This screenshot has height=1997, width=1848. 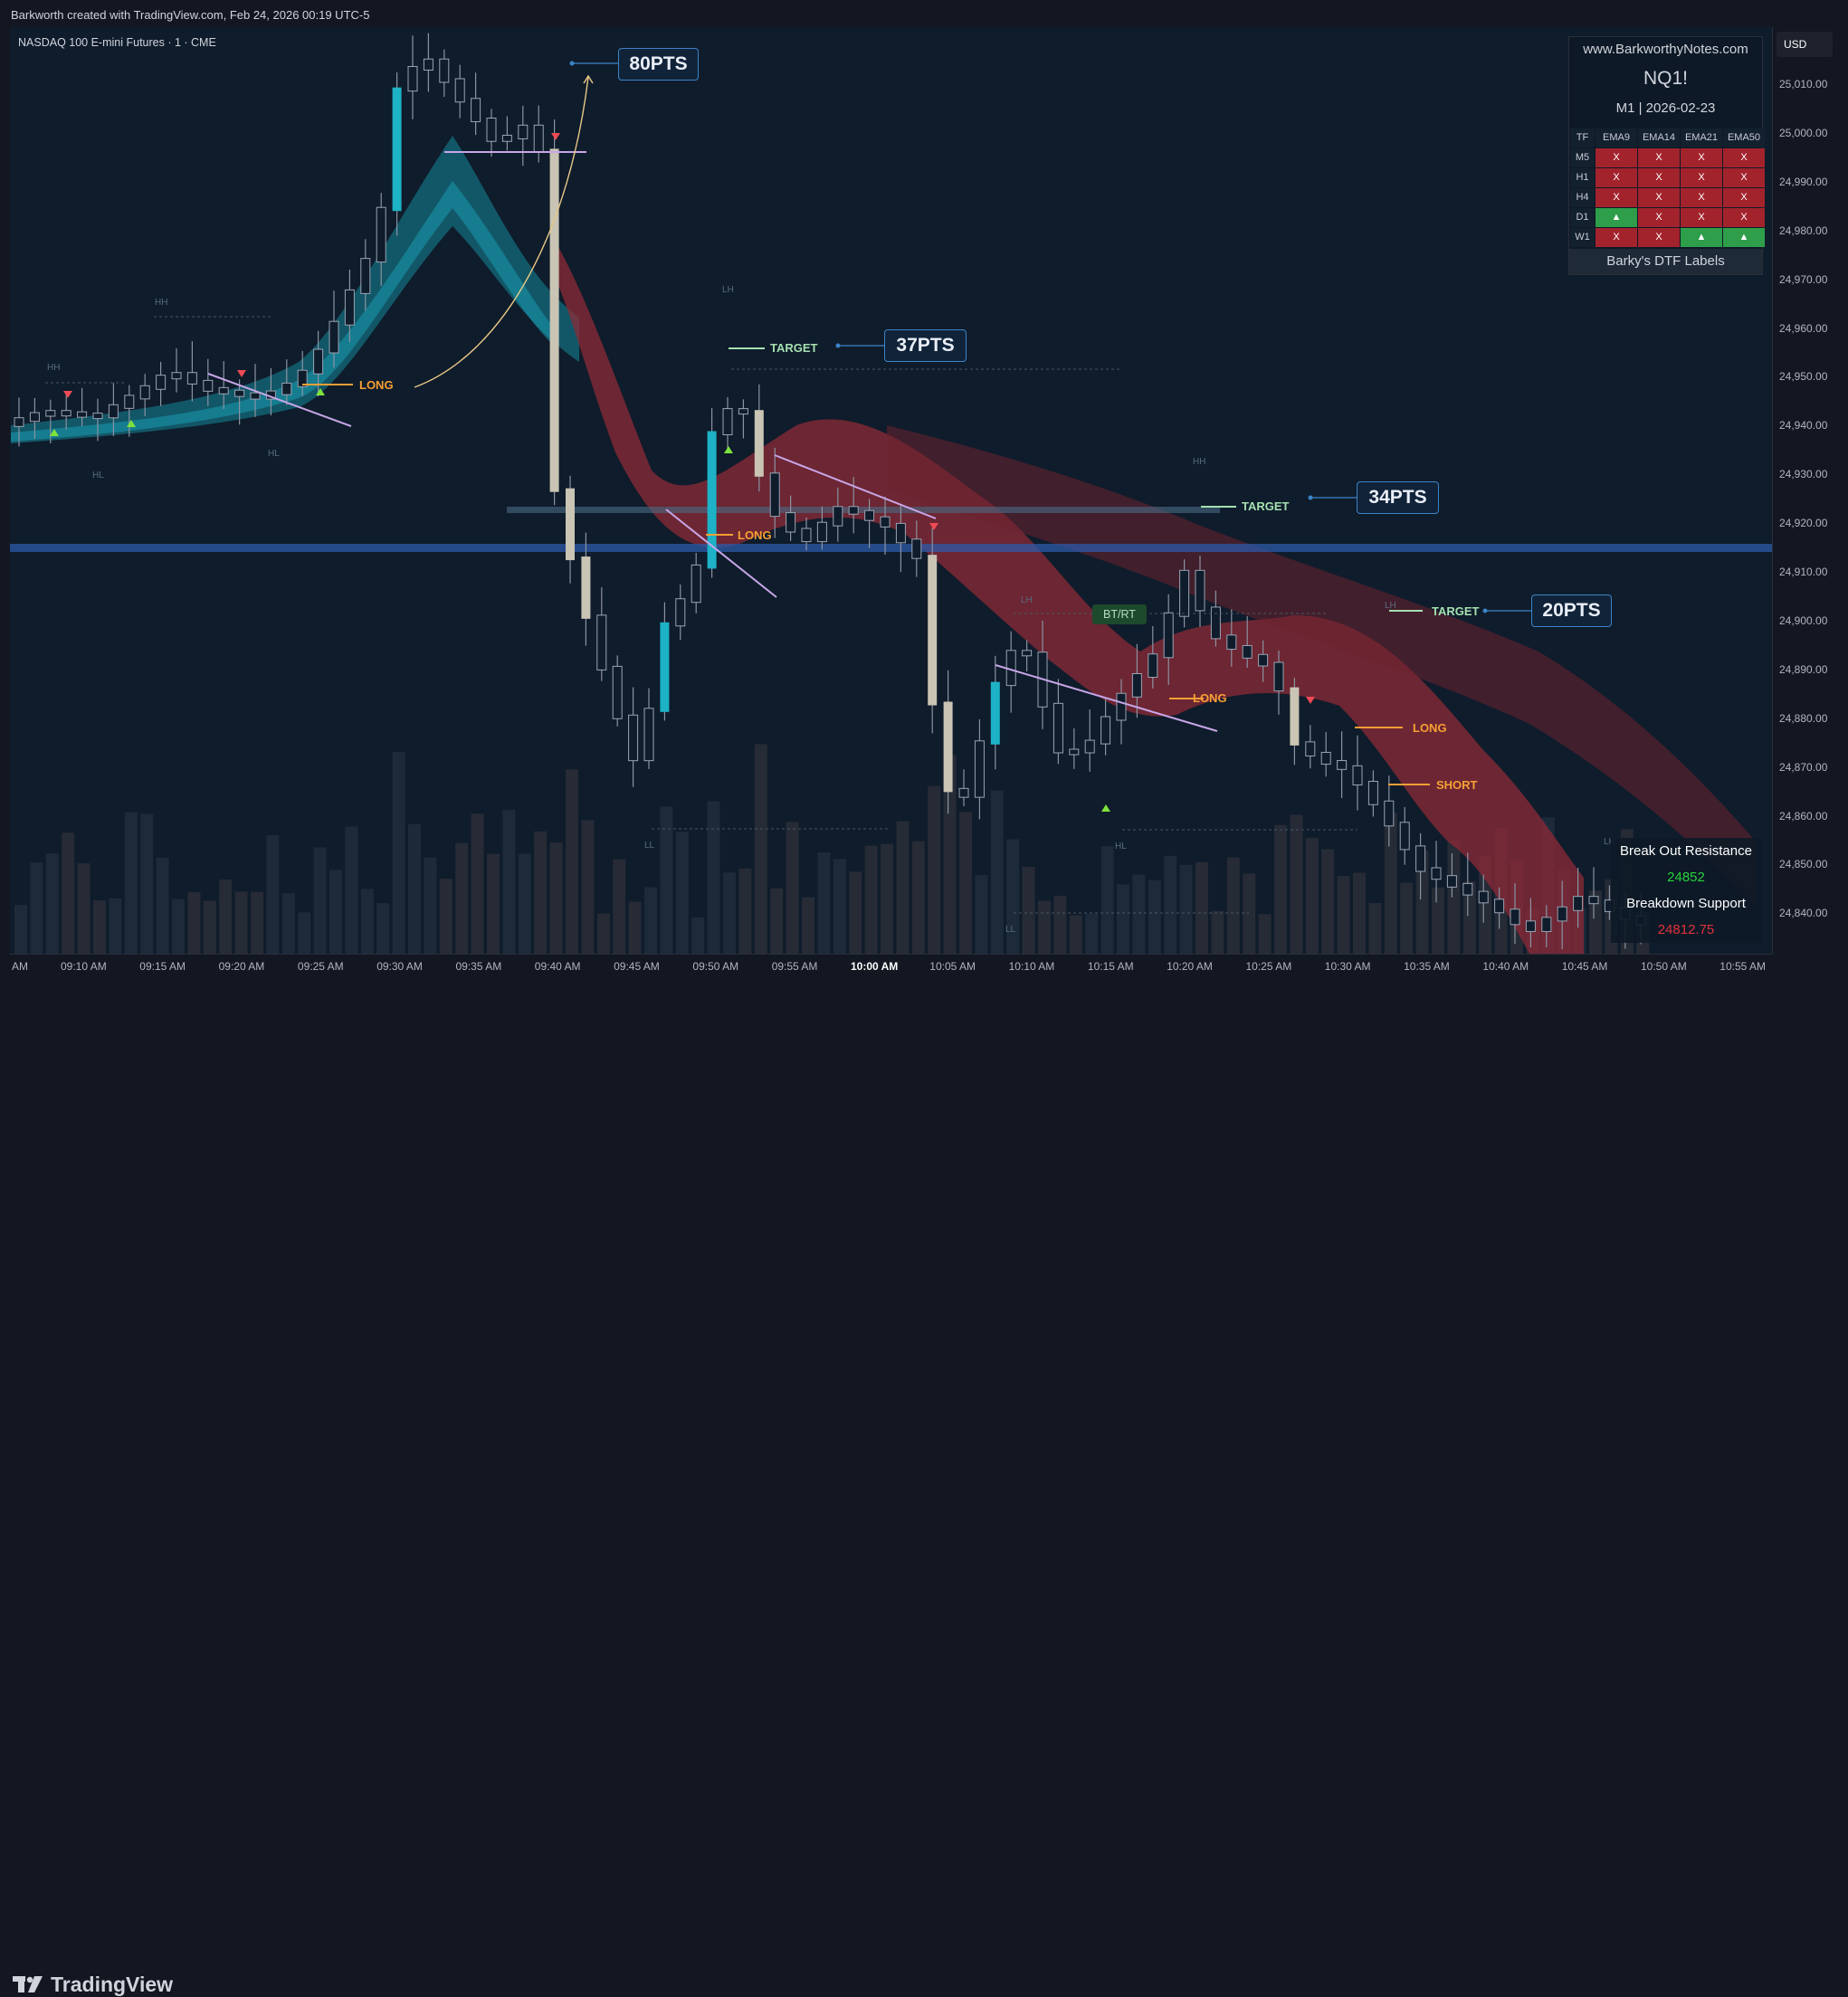 What do you see at coordinates (1803, 377) in the screenshot?
I see `price-tick: 24,950.00` at bounding box center [1803, 377].